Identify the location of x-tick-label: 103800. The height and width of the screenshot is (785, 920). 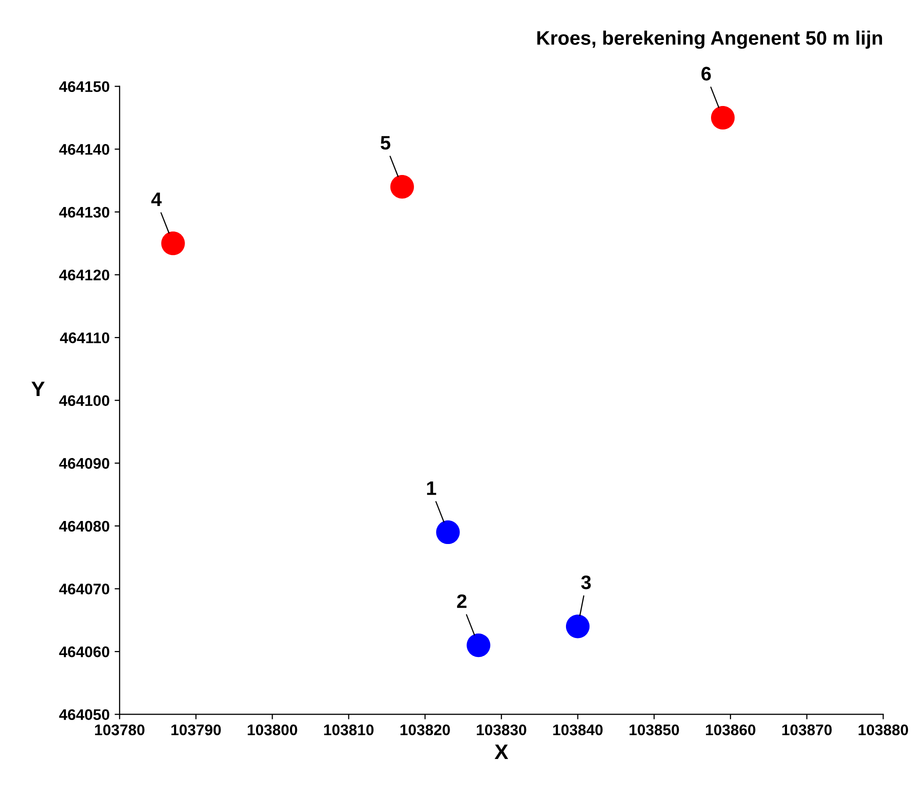
(273, 730).